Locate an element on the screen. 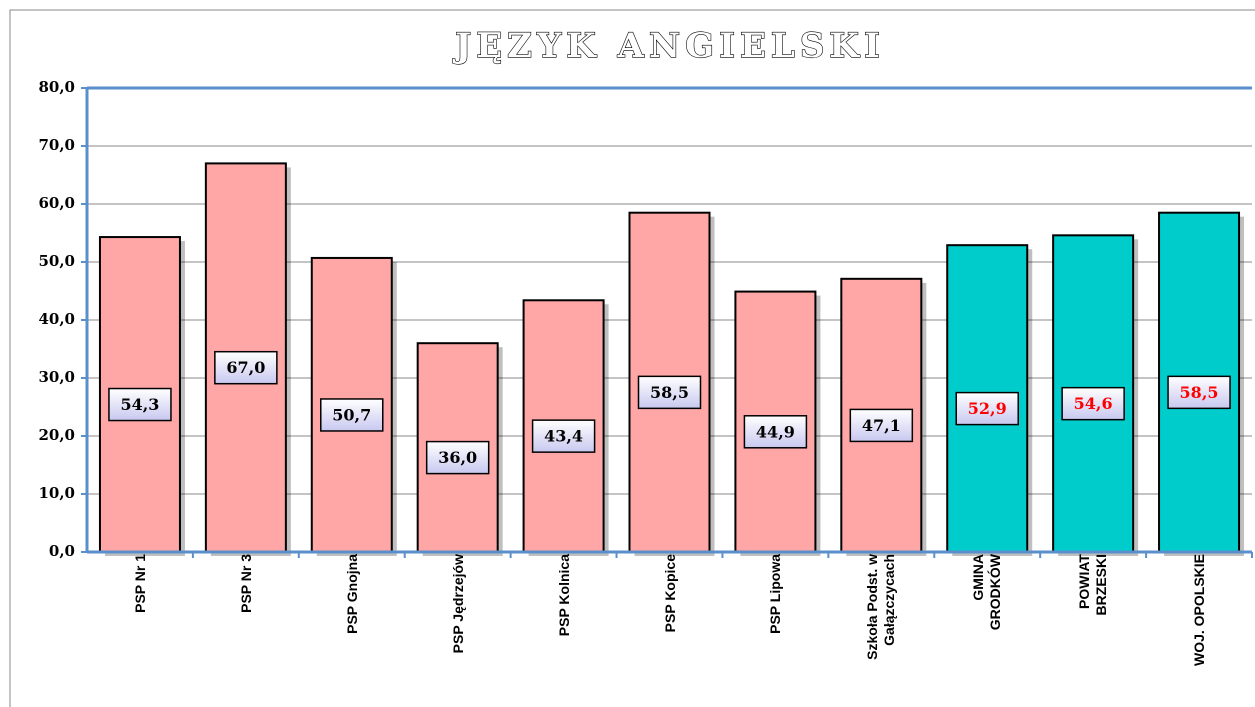  x-tick-label: PSP Kolnica is located at coordinates (563, 595).